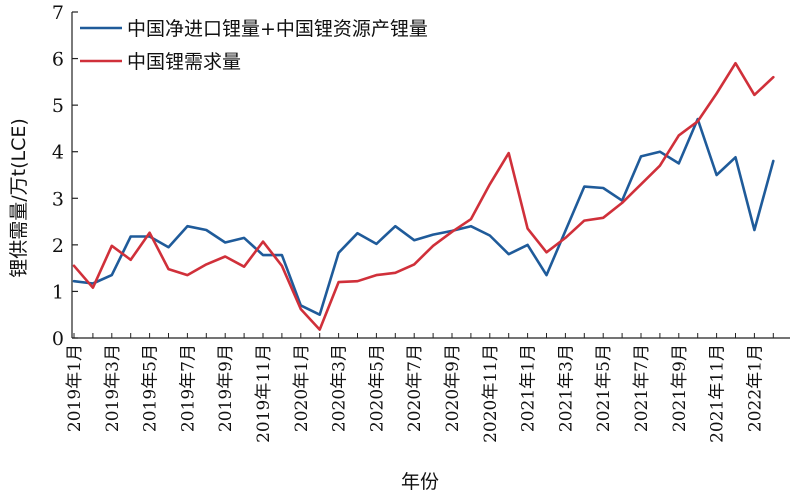  Describe the element at coordinates (420, 482) in the screenshot. I see `x-axis-label: 年份` at that location.